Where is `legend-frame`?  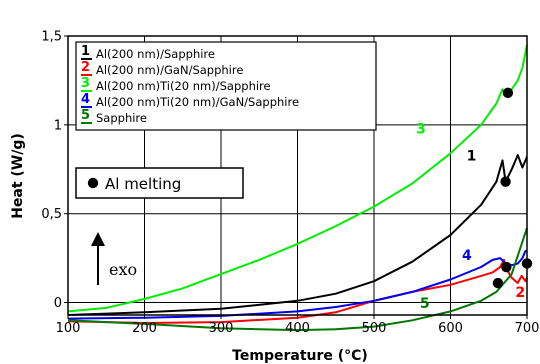
legend-frame is located at coordinates (226, 86).